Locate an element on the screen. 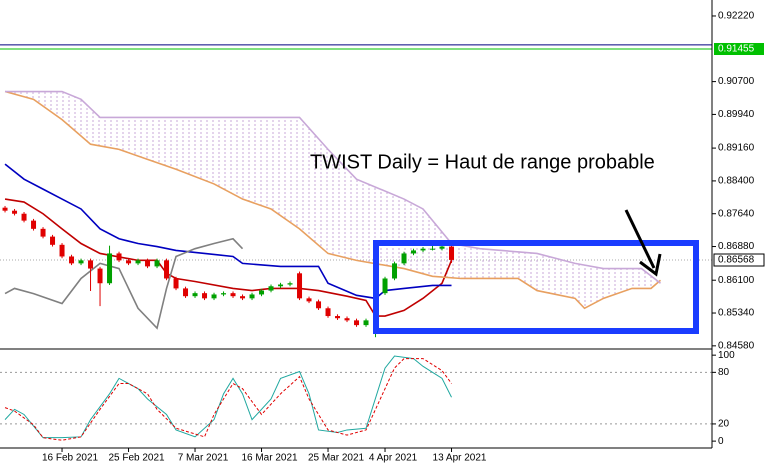 The height and width of the screenshot is (466, 765). y-tick-label: 20 is located at coordinates (724, 424).